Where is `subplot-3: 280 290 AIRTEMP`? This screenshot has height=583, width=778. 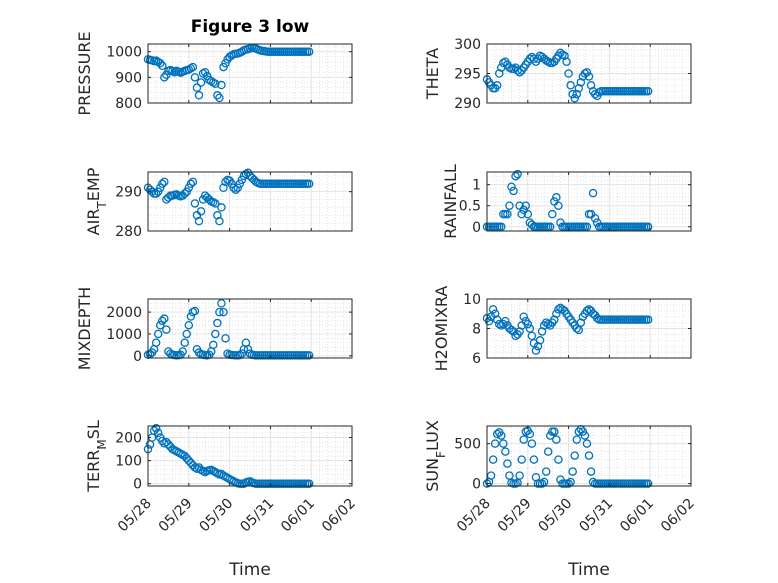 subplot-3: 280 290 AIRTEMP is located at coordinates (218, 203).